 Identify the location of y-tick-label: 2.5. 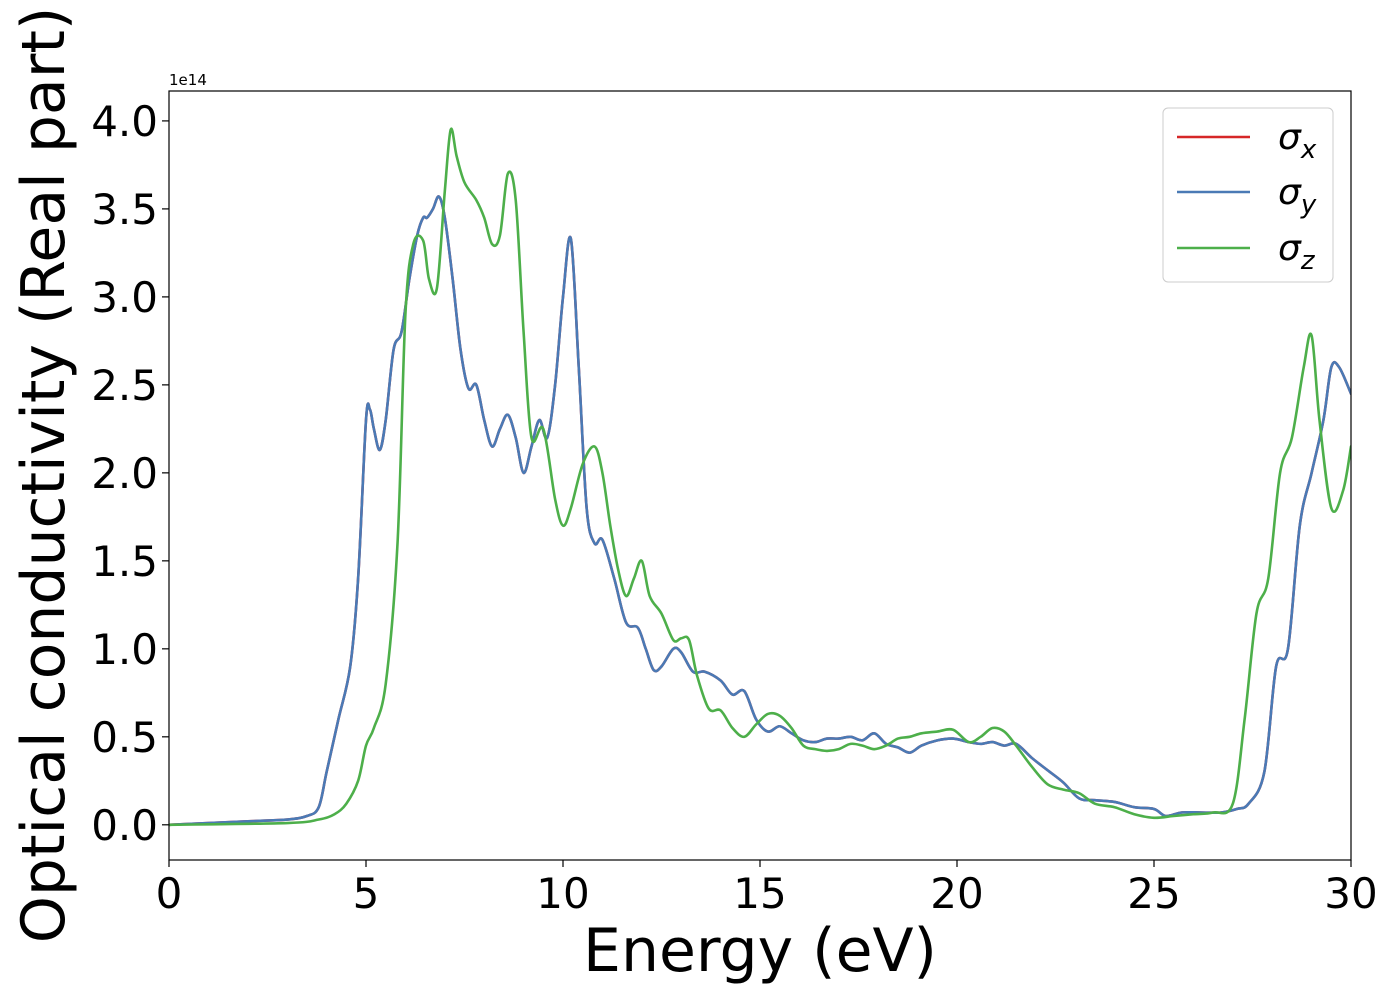
(124, 385).